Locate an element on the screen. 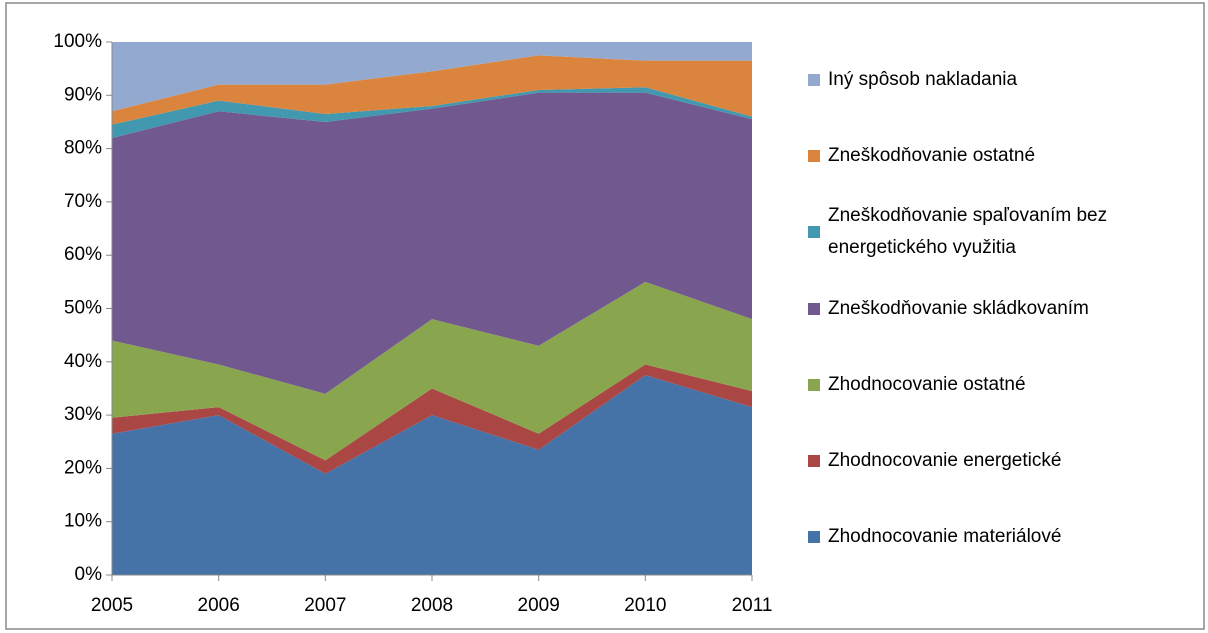 This screenshot has width=1208, height=633. x-tick-label: 2011 is located at coordinates (752, 605).